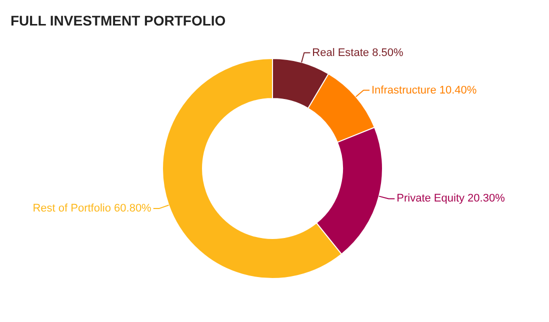  I want to click on slice-label: Infrastructure 10.40%, so click(424, 90).